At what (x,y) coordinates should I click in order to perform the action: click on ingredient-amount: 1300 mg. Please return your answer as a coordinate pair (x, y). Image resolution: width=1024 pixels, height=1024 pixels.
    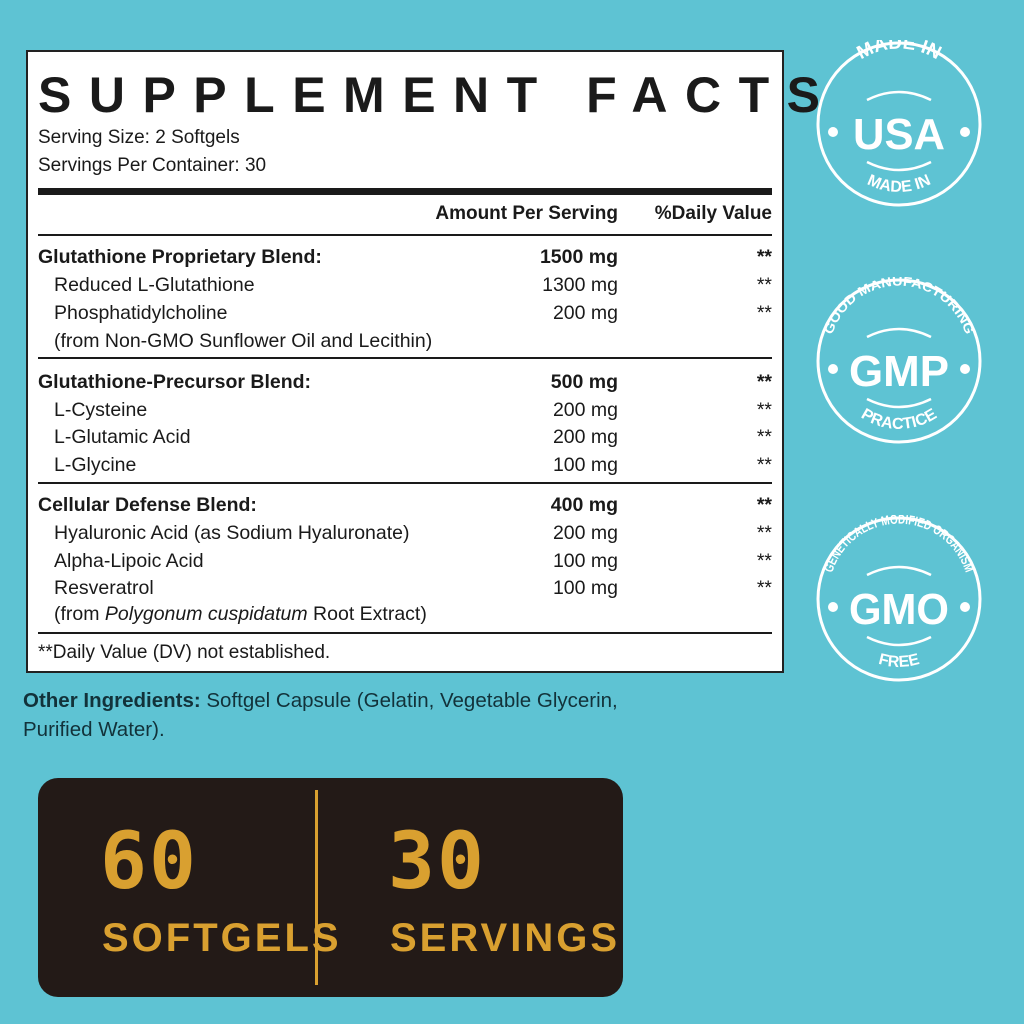
    Looking at the image, I should click on (580, 285).